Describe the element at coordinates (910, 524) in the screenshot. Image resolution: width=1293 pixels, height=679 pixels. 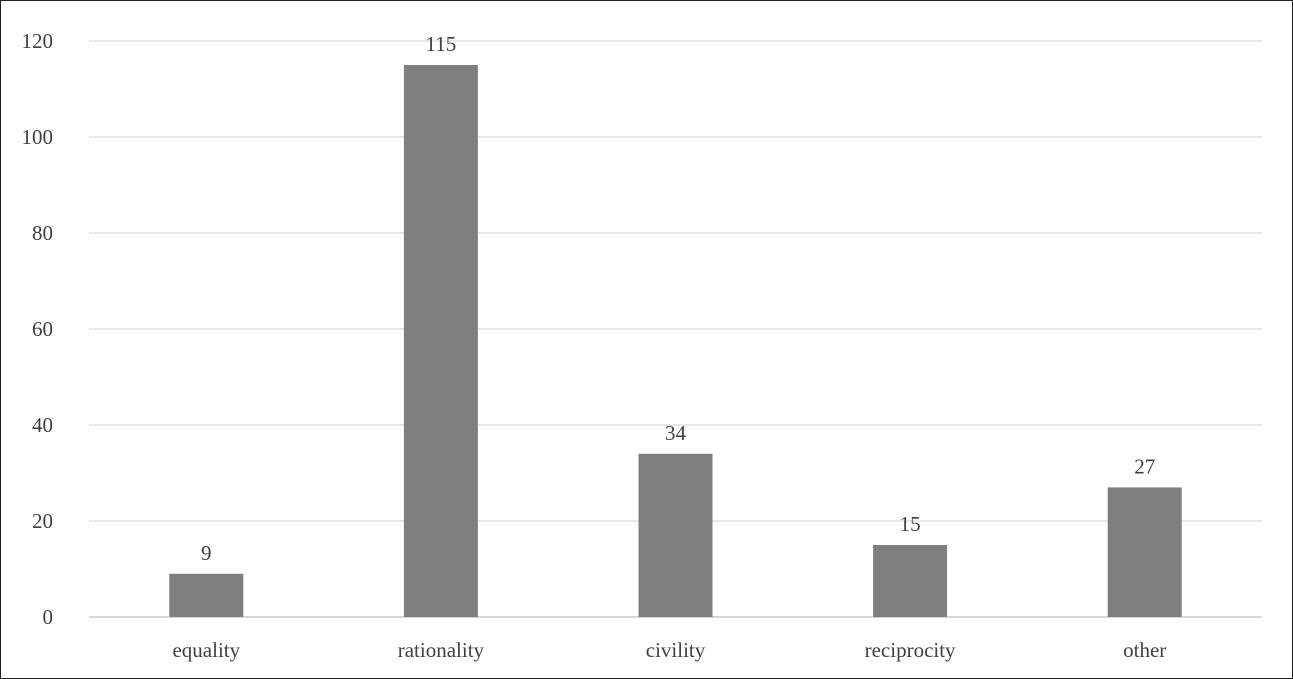
I see `data-label-reciprocity: 15` at that location.